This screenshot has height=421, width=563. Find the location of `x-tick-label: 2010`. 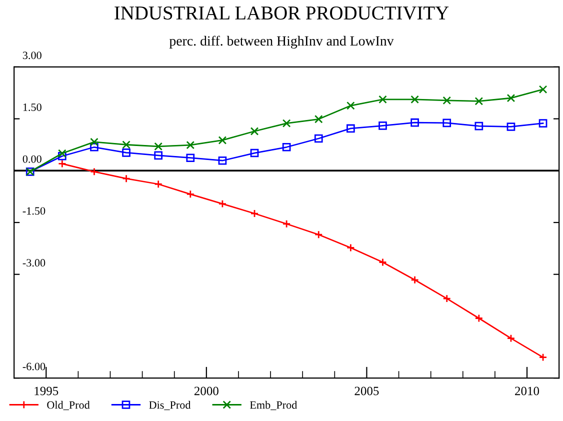

x-tick-label: 2010 is located at coordinates (527, 391).